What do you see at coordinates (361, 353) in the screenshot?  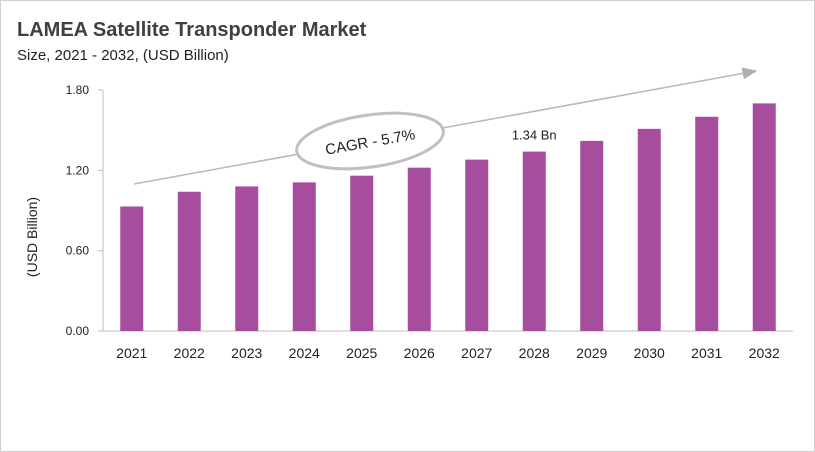 I see `x-tick-label: 2025` at bounding box center [361, 353].